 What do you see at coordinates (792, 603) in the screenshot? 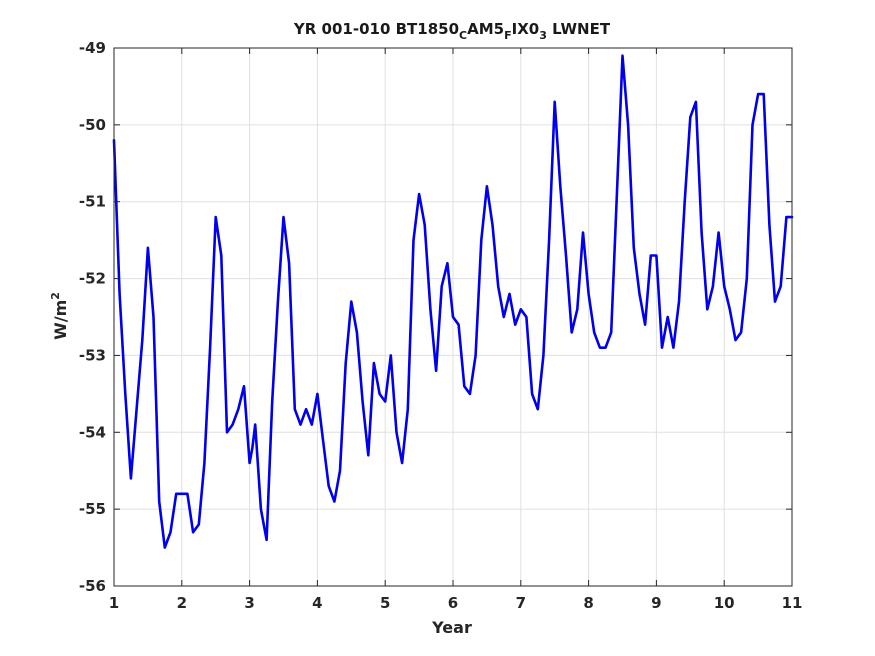
I see `x-tick-label: 11` at bounding box center [792, 603].